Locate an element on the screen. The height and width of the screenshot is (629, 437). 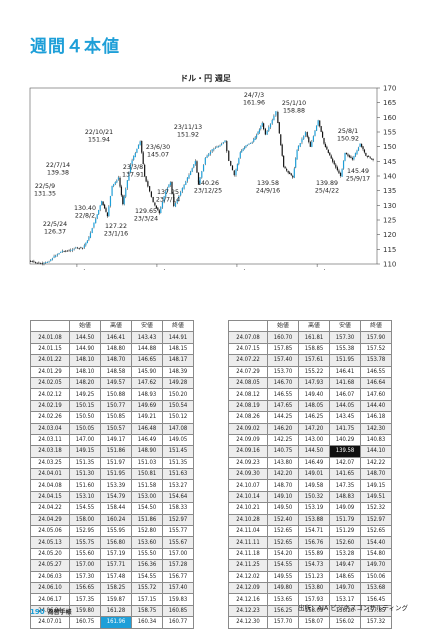
close-cell: 160.85 is located at coordinates (178, 611).